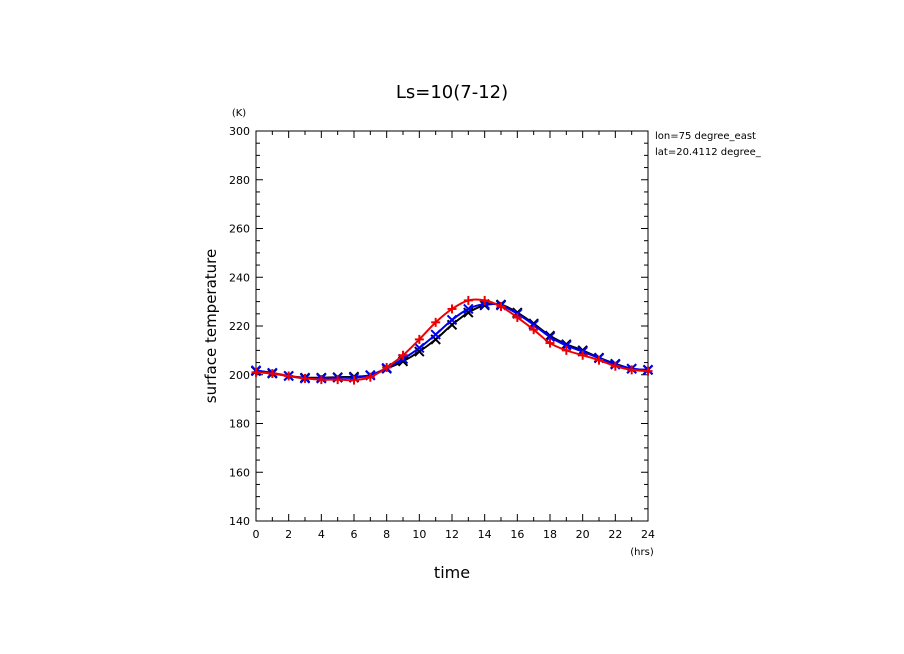  What do you see at coordinates (419, 534) in the screenshot?
I see `x-tick-label: 10` at bounding box center [419, 534].